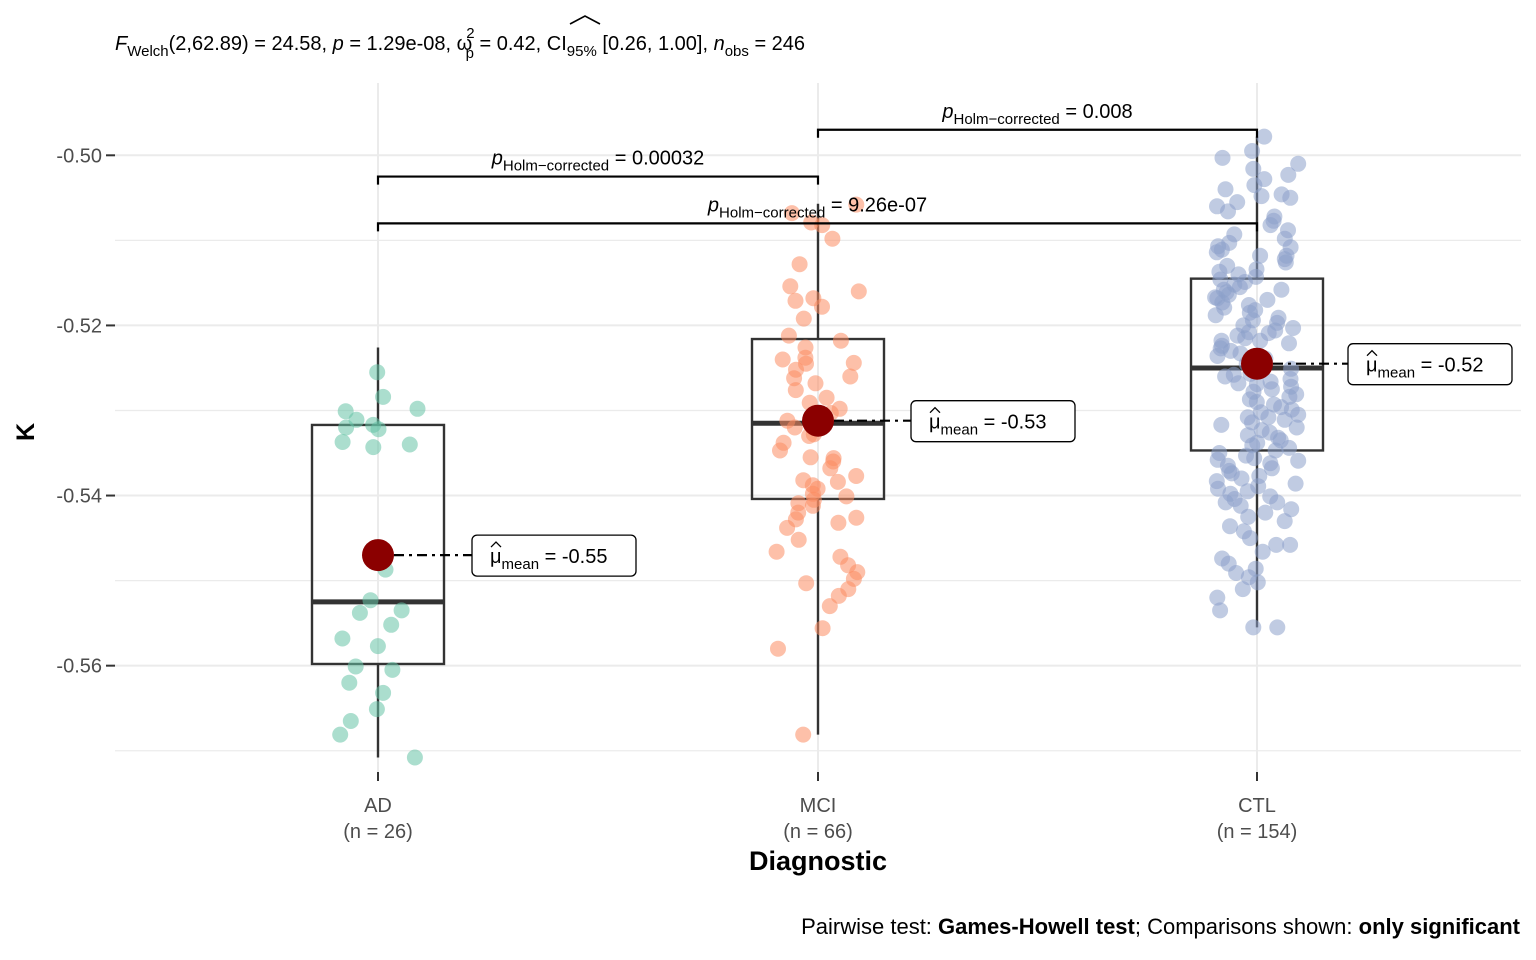 The height and width of the screenshot is (960, 1536). What do you see at coordinates (1257, 832) in the screenshot?
I see `x-tick-count-label: (n = 154)` at bounding box center [1257, 832].